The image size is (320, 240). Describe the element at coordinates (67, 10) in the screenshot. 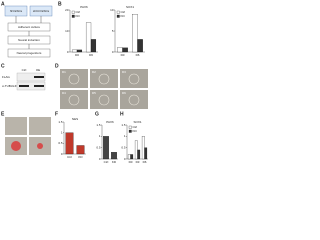

I see `y-tick-label: 20` at that location.